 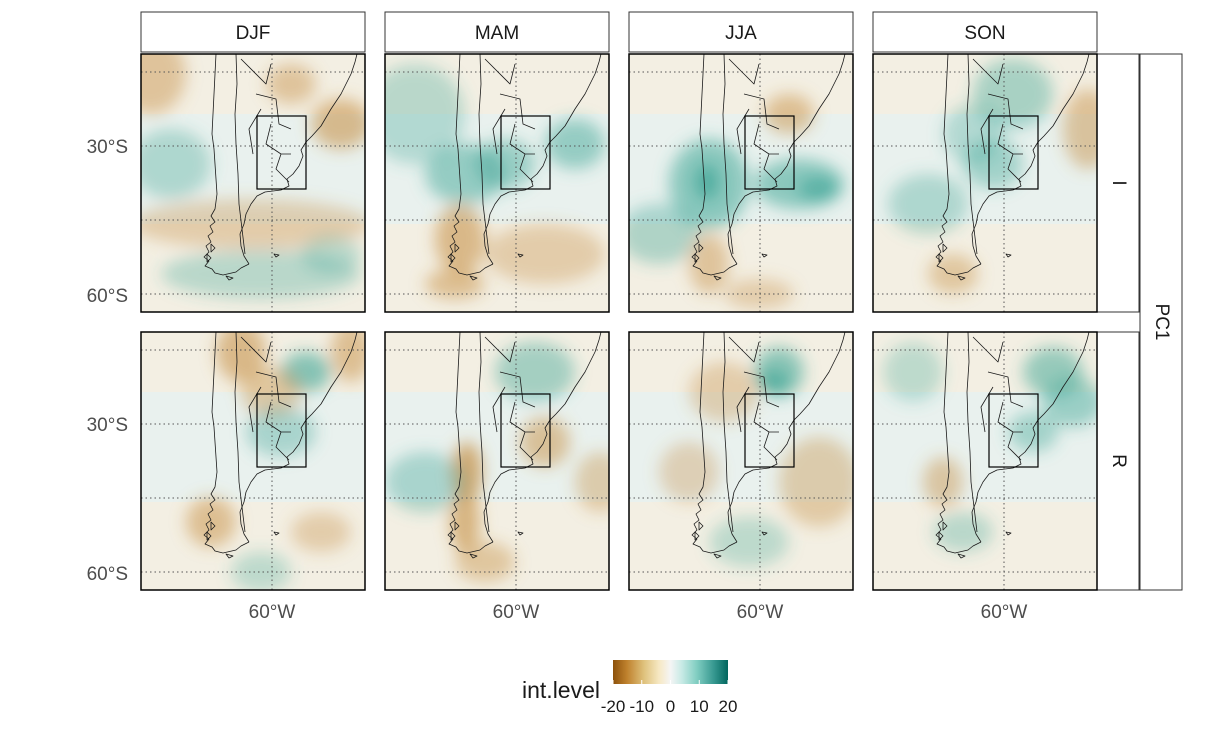 I want to click on strip-label-jja: JJA, so click(x=741, y=33).